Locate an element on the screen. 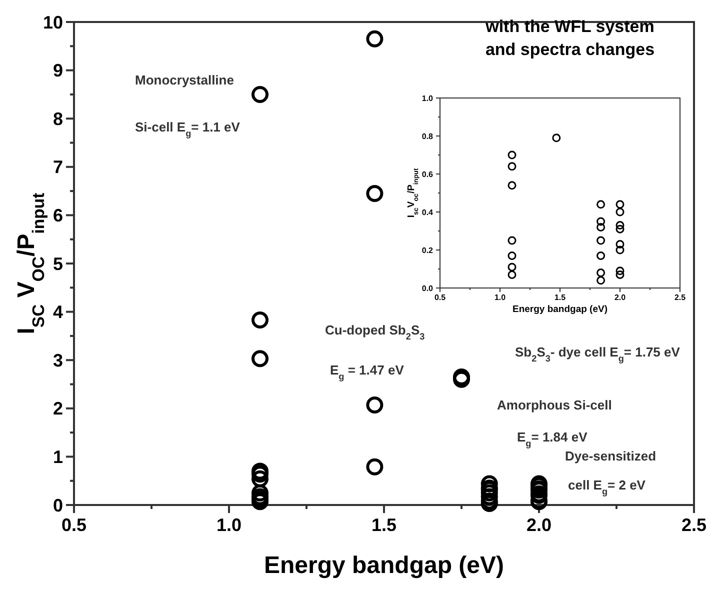 The height and width of the screenshot is (590, 725). annotation: Cu-doped Sb$_{2}$S$_{3}$ is located at coordinates (375, 332).